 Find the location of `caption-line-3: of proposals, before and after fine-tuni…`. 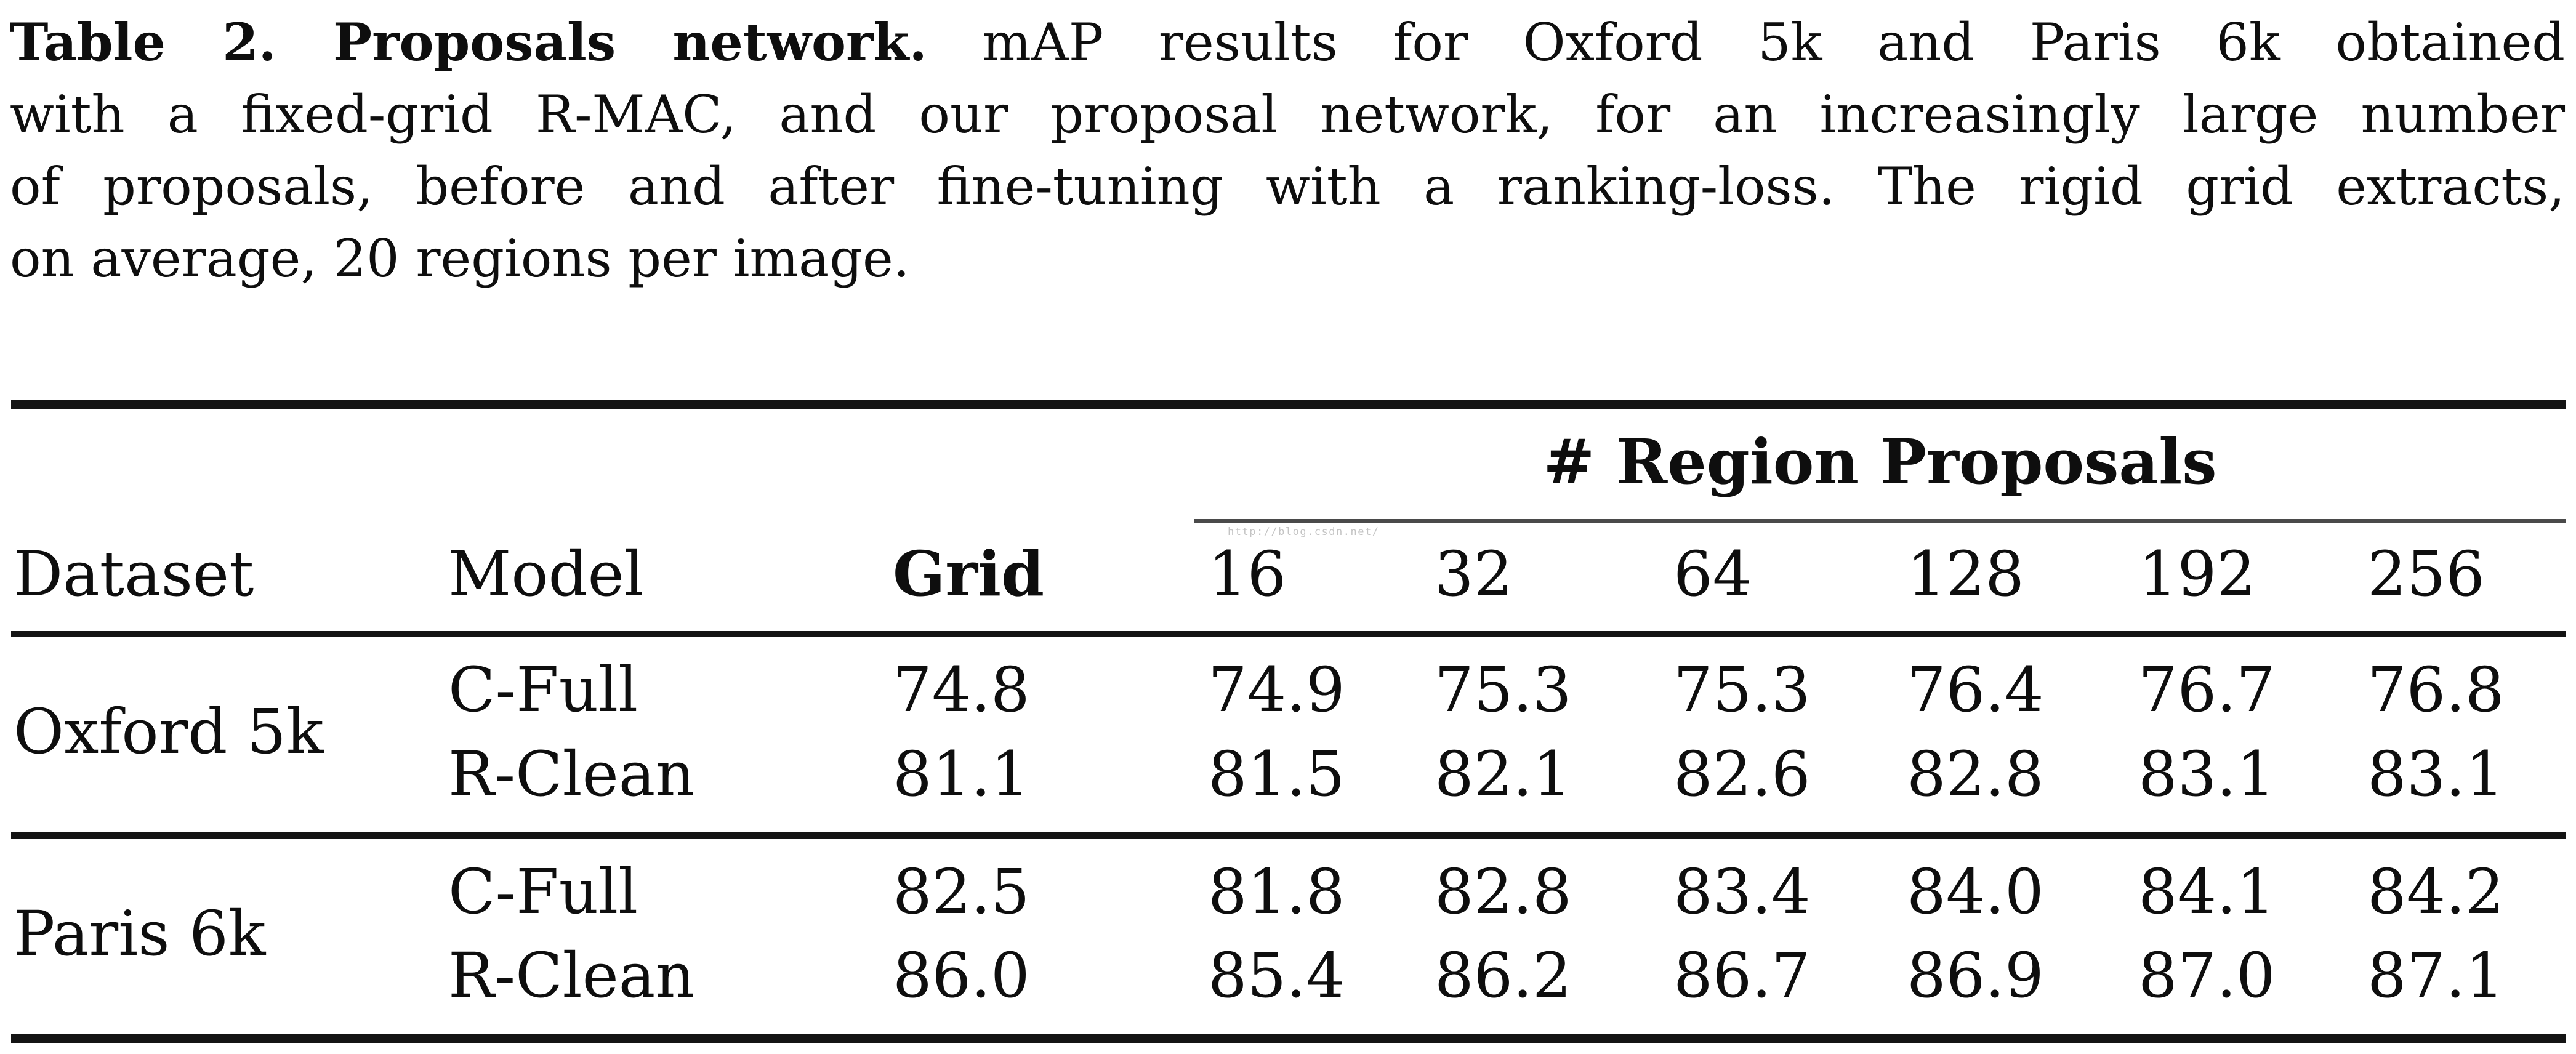

caption-line-3: of proposals, before and after fine-tuni… is located at coordinates (1287, 186).